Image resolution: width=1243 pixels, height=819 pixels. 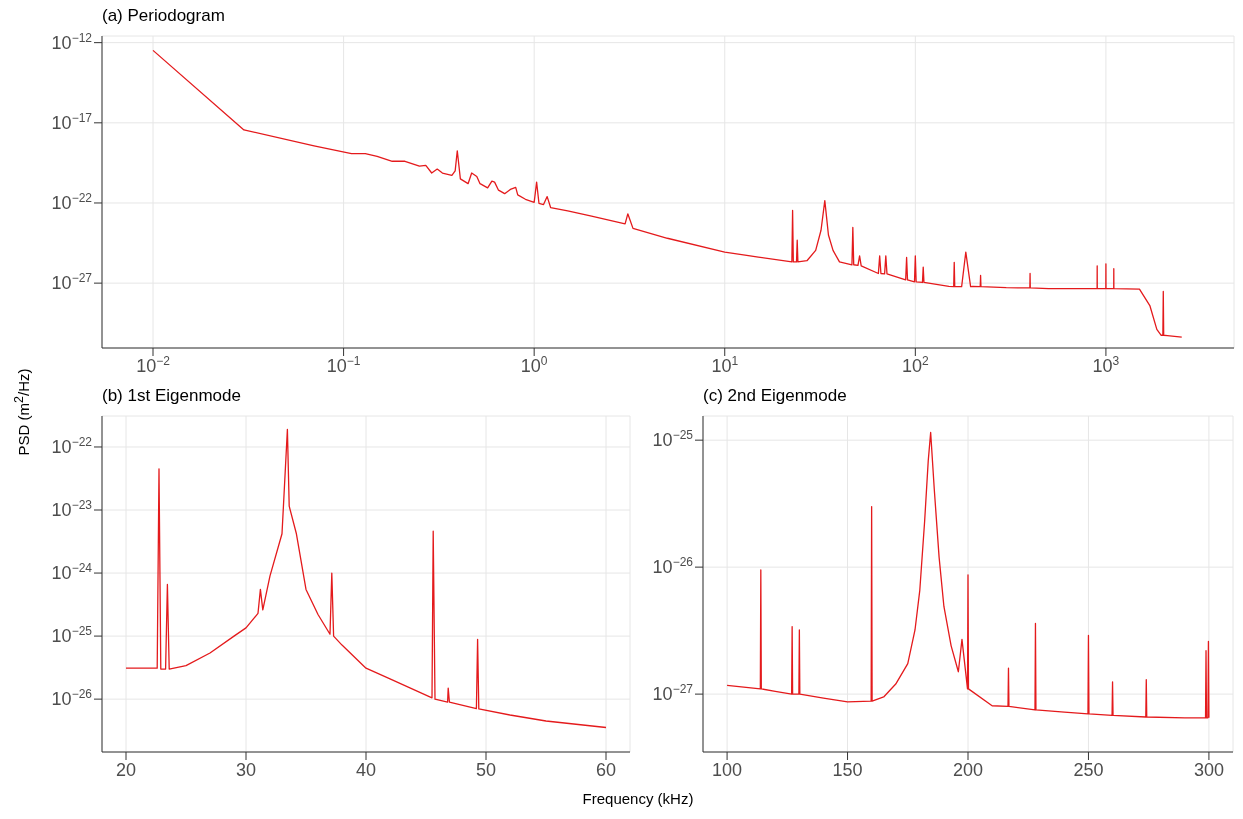 What do you see at coordinates (343, 365) in the screenshot?
I see `x-tick-label: 10$^{−1}$` at bounding box center [343, 365].